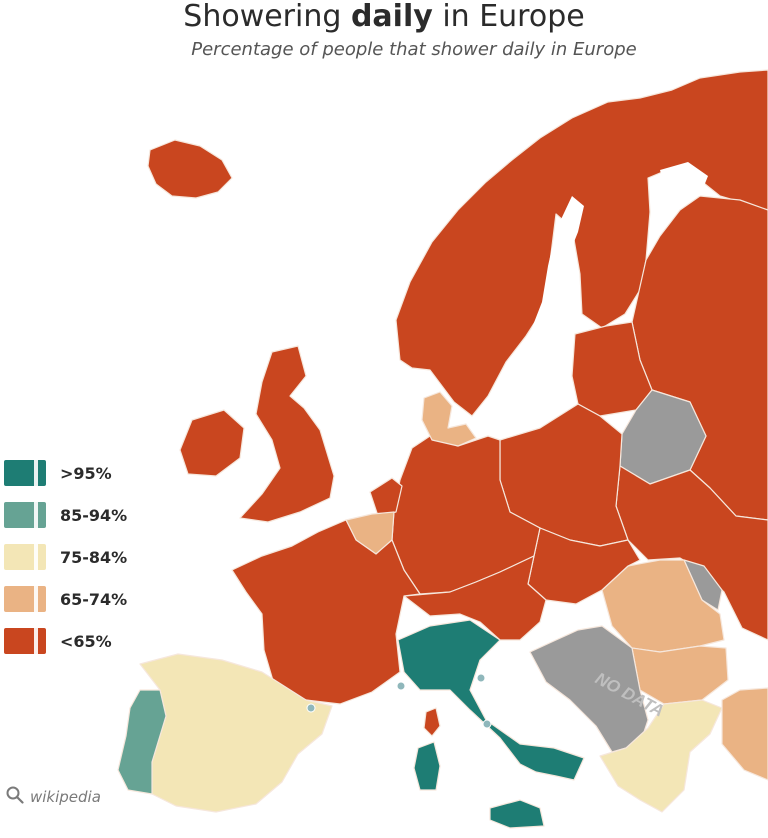 This screenshot has width=768, height=838. What do you see at coordinates (680, 675) in the screenshot?
I see `region-bulgaria` at bounding box center [680, 675].